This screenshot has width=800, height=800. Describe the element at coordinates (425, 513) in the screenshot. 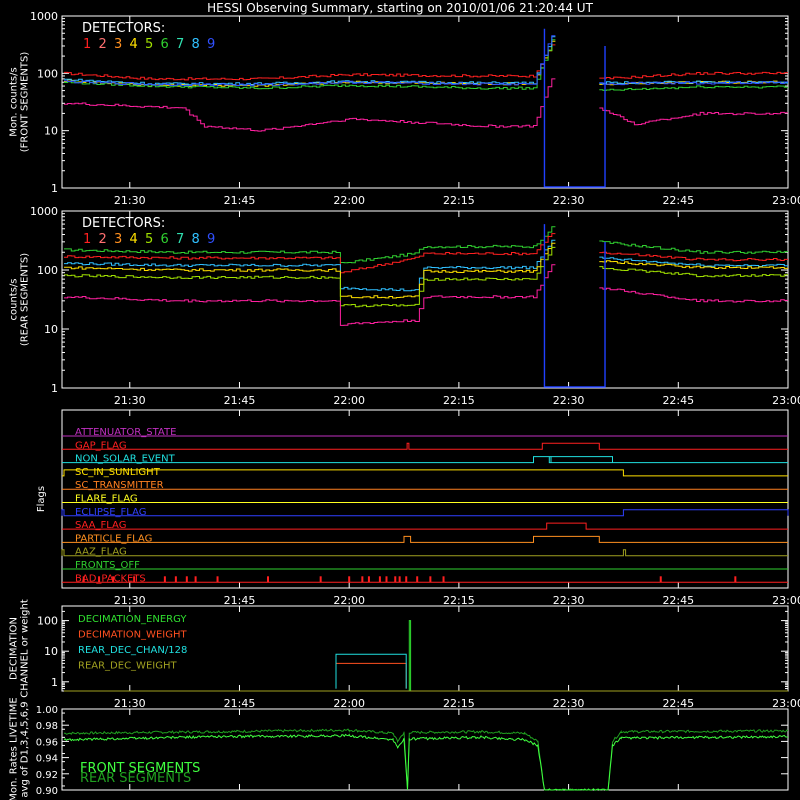

I see `flag-line-eclipse-flag` at that location.